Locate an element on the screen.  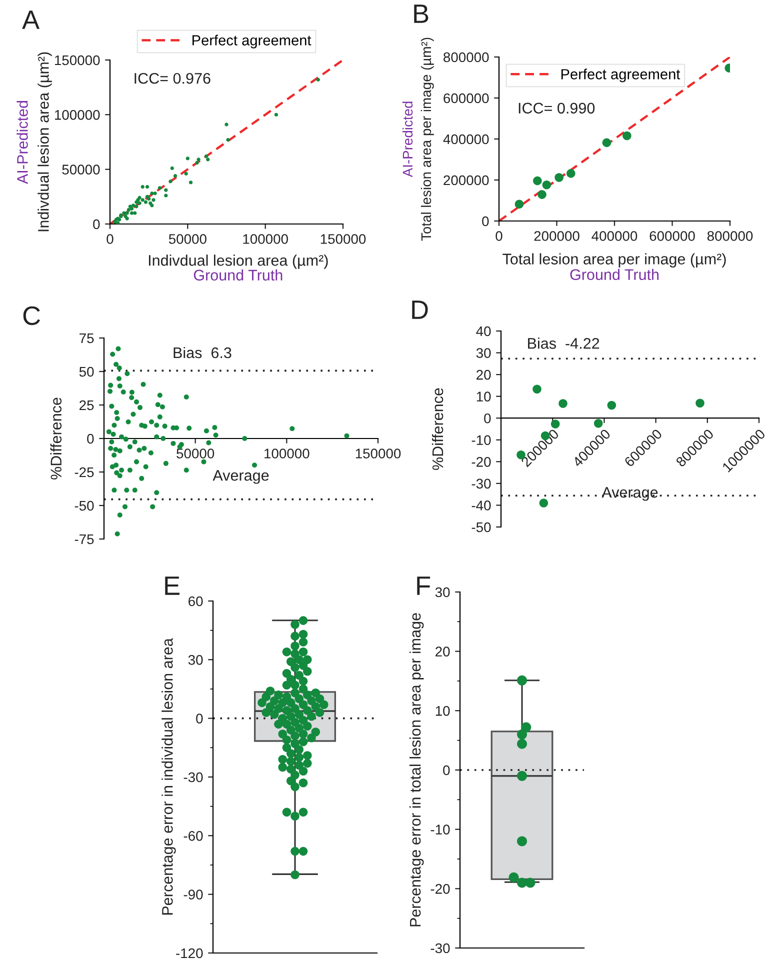
x-tick-label: 200000 is located at coordinates (557, 236).